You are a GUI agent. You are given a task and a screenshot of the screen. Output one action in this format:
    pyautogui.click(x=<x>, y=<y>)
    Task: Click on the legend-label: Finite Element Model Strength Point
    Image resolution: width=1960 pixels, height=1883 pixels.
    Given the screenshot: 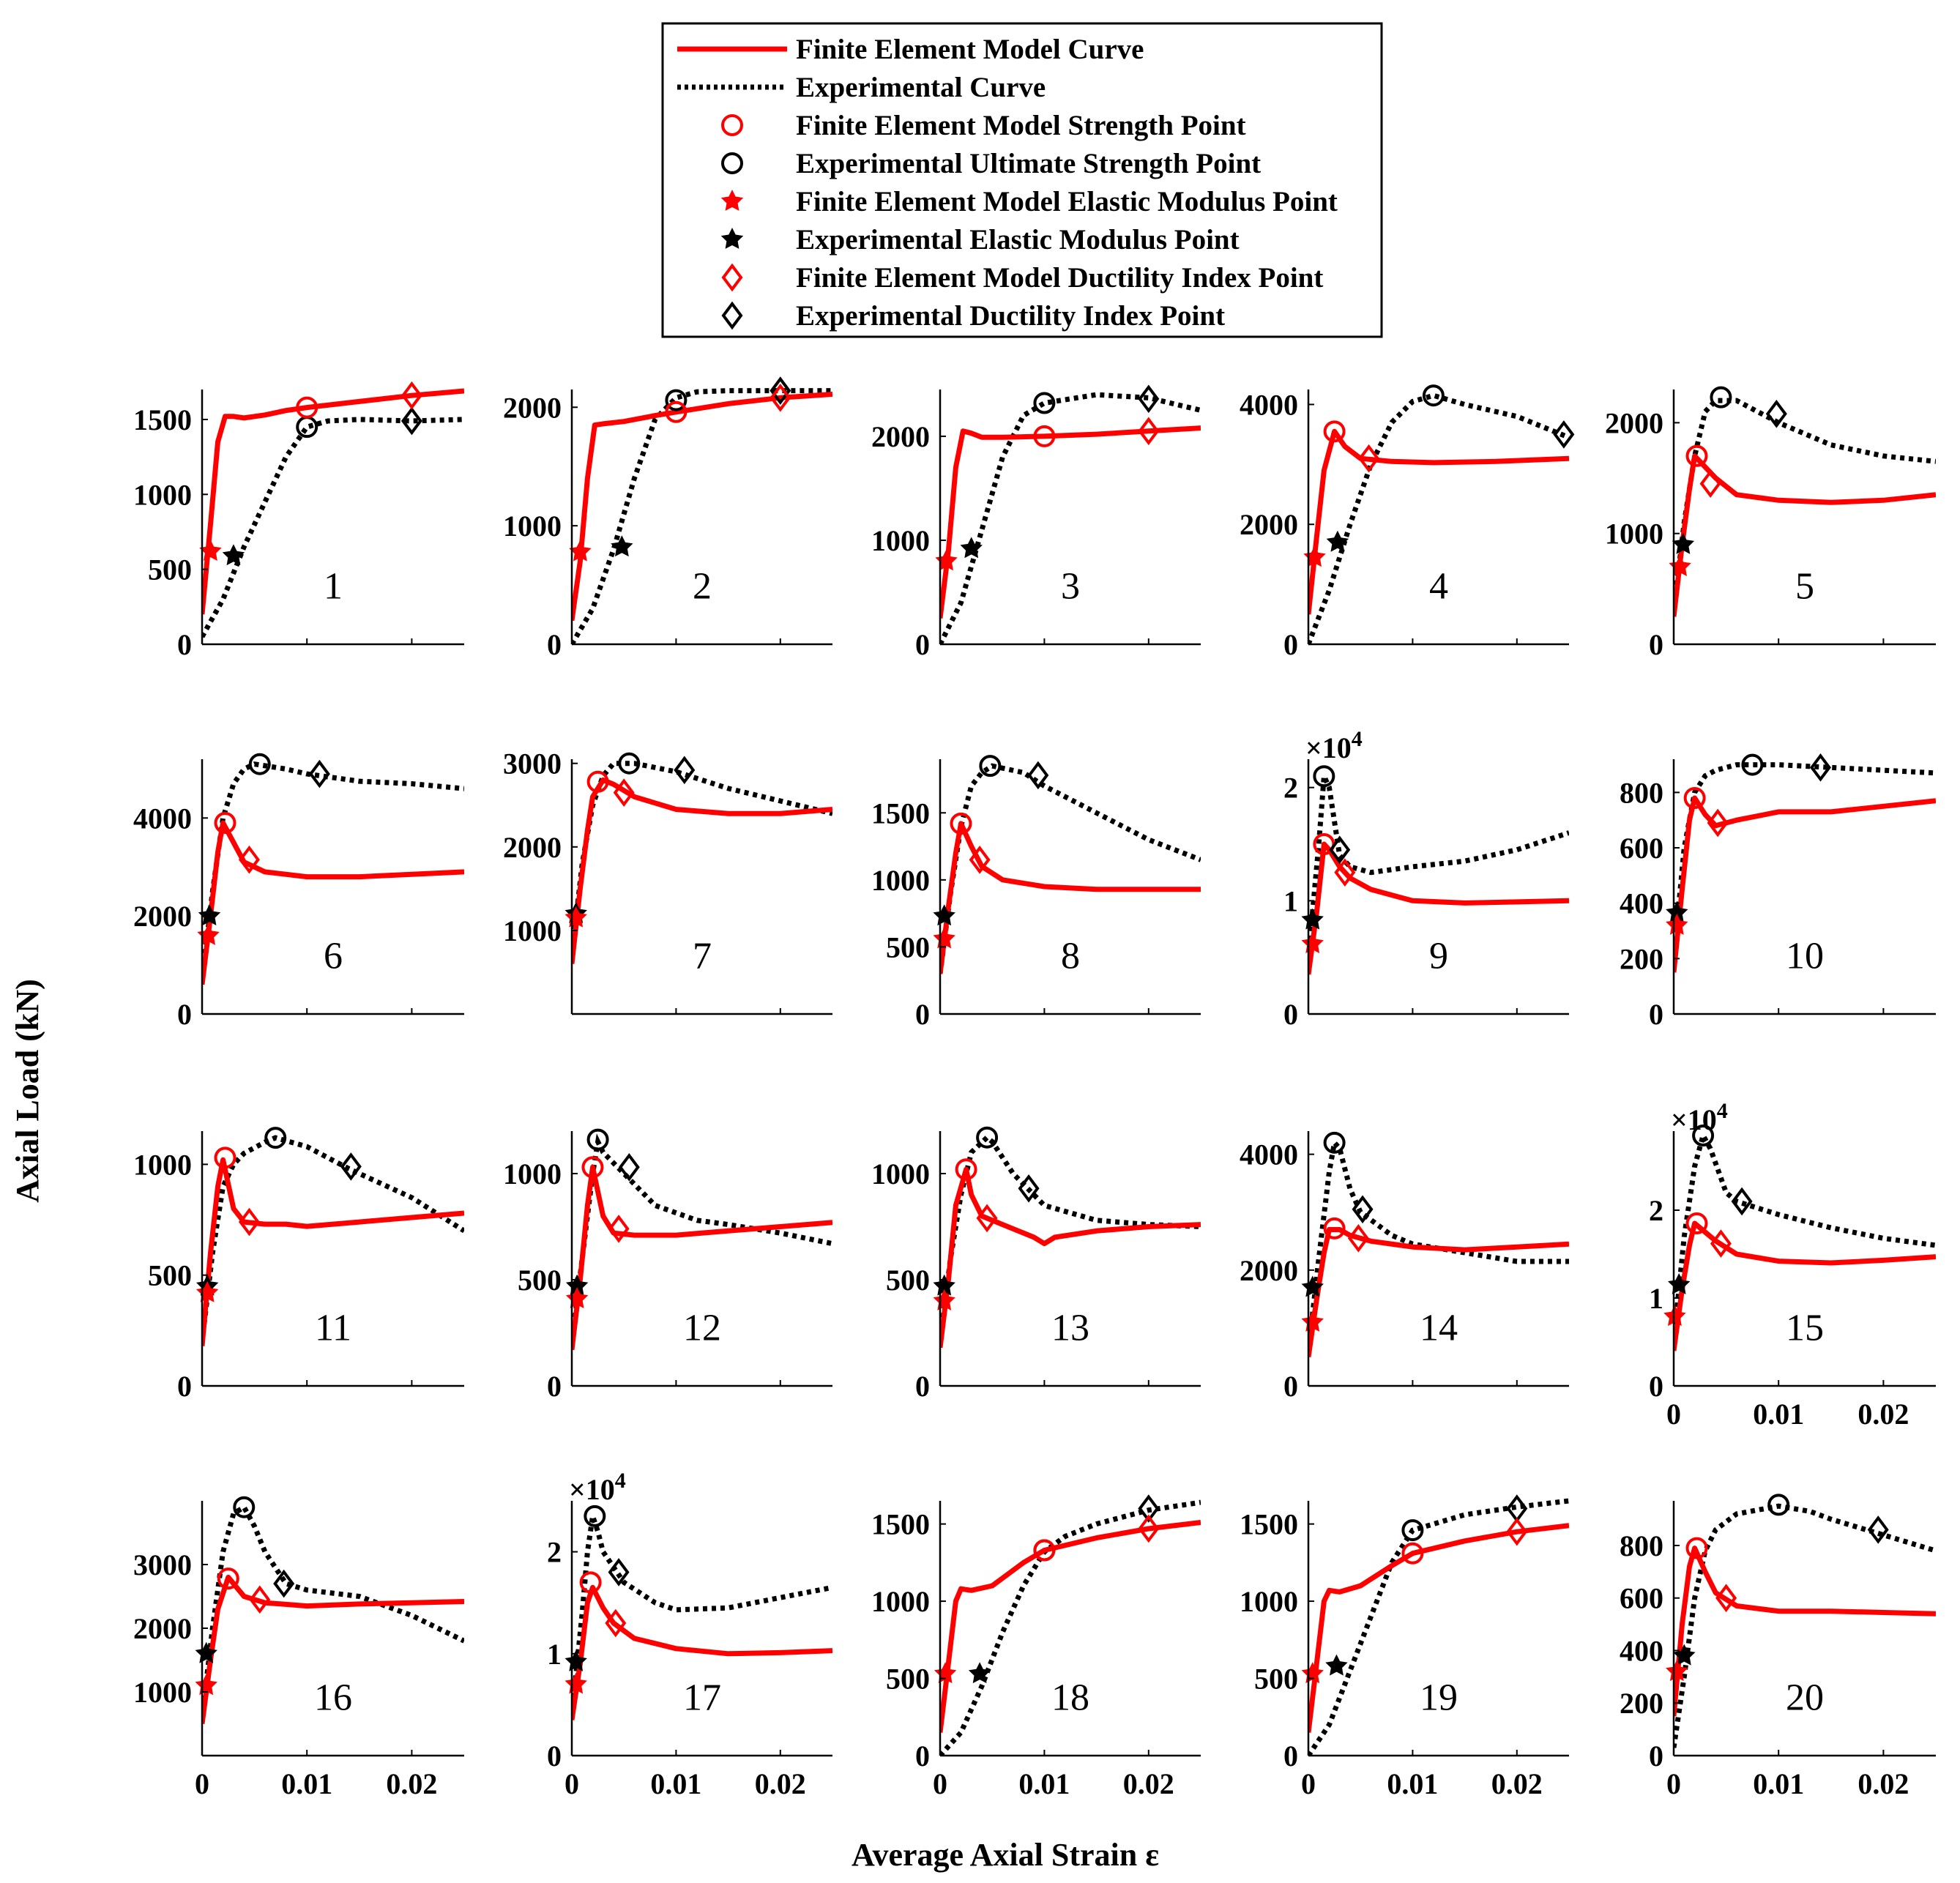 What is the action you would take?
    pyautogui.click(x=1021, y=126)
    